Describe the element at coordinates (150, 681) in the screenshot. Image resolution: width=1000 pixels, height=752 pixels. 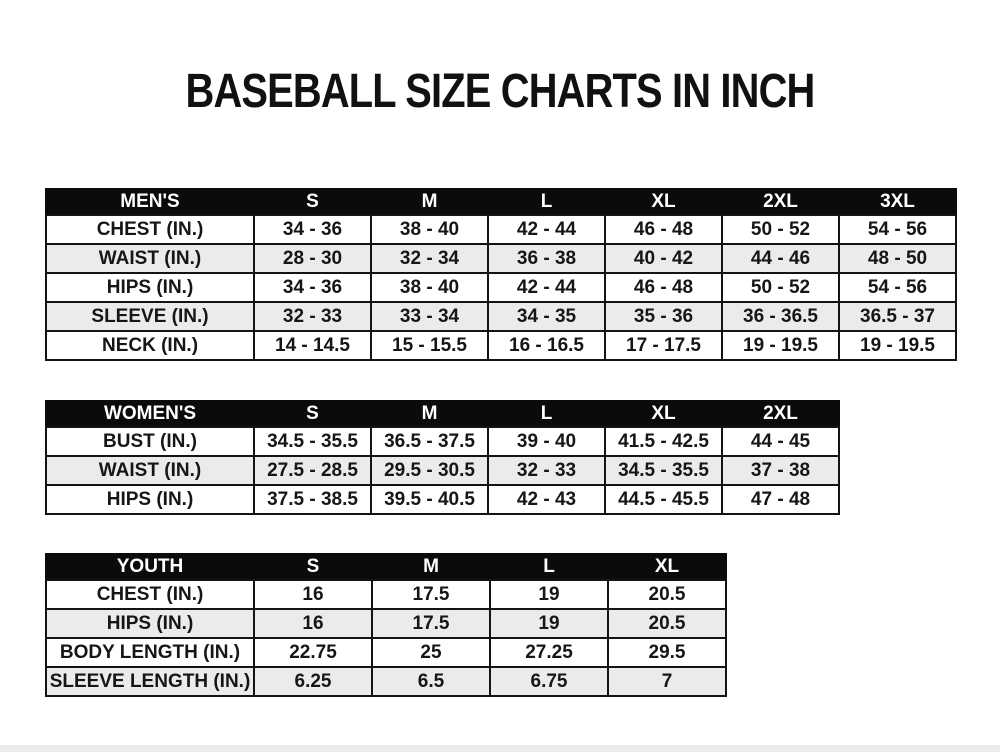
I see `row-label: SLEEVE LENGTH (IN.)` at that location.